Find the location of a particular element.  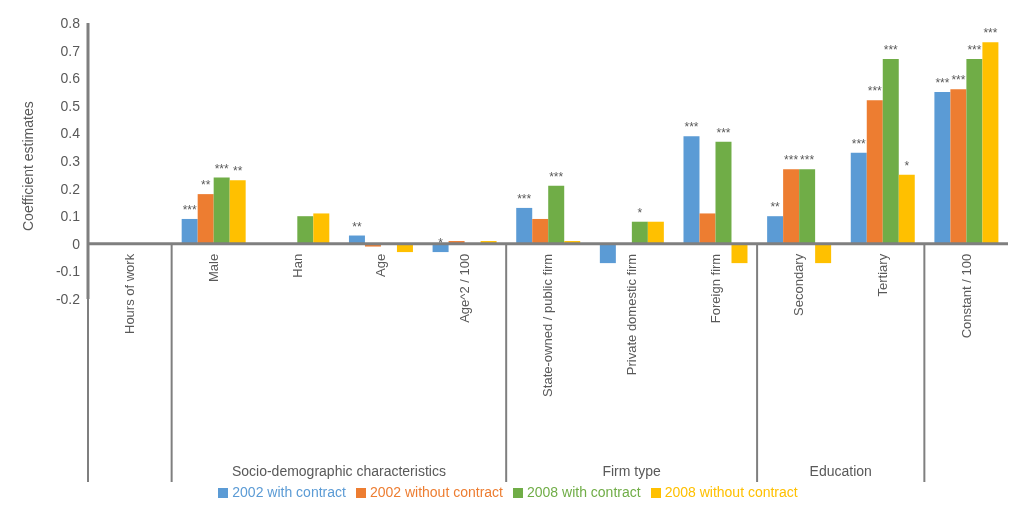

x-tick-label: Private domestic firm is located at coordinates (632, 314).